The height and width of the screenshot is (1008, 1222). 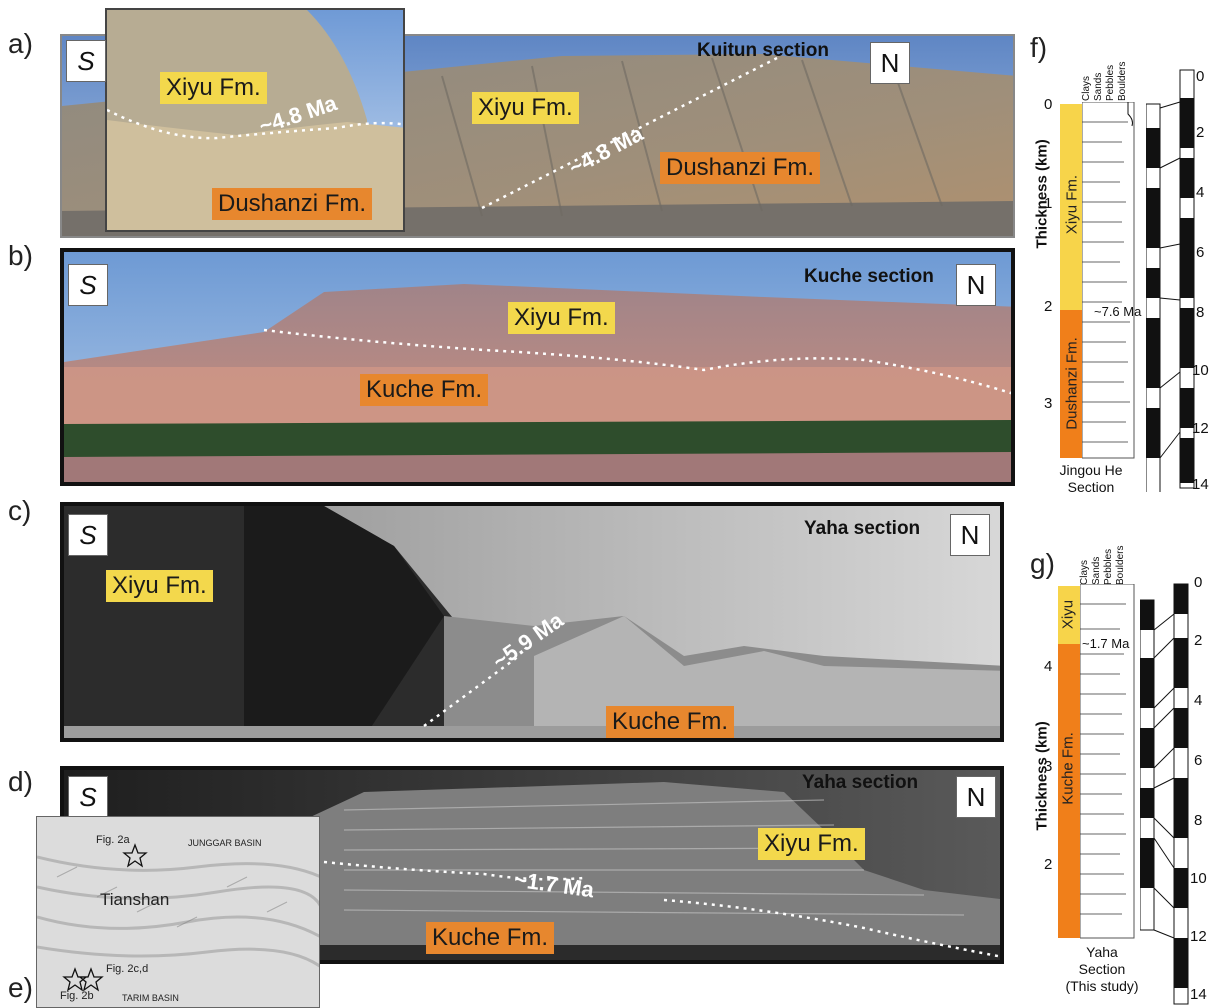 What do you see at coordinates (150, 998) in the screenshot?
I see `map-label-tarim: TARIM BASIN` at bounding box center [150, 998].